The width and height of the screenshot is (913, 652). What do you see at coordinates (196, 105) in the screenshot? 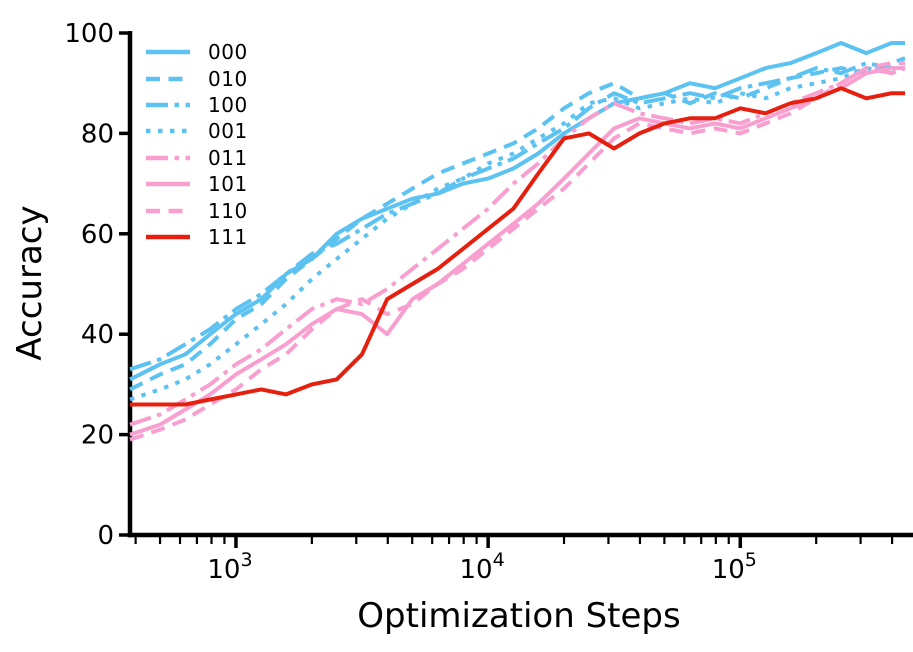
I see `legend-item-100: 100` at bounding box center [196, 105].